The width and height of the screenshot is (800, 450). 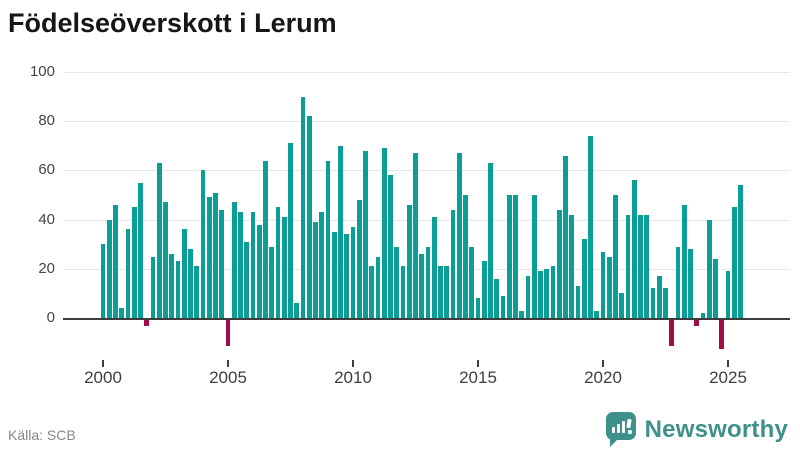 I want to click on bar-2011-q4, so click(x=397, y=282).